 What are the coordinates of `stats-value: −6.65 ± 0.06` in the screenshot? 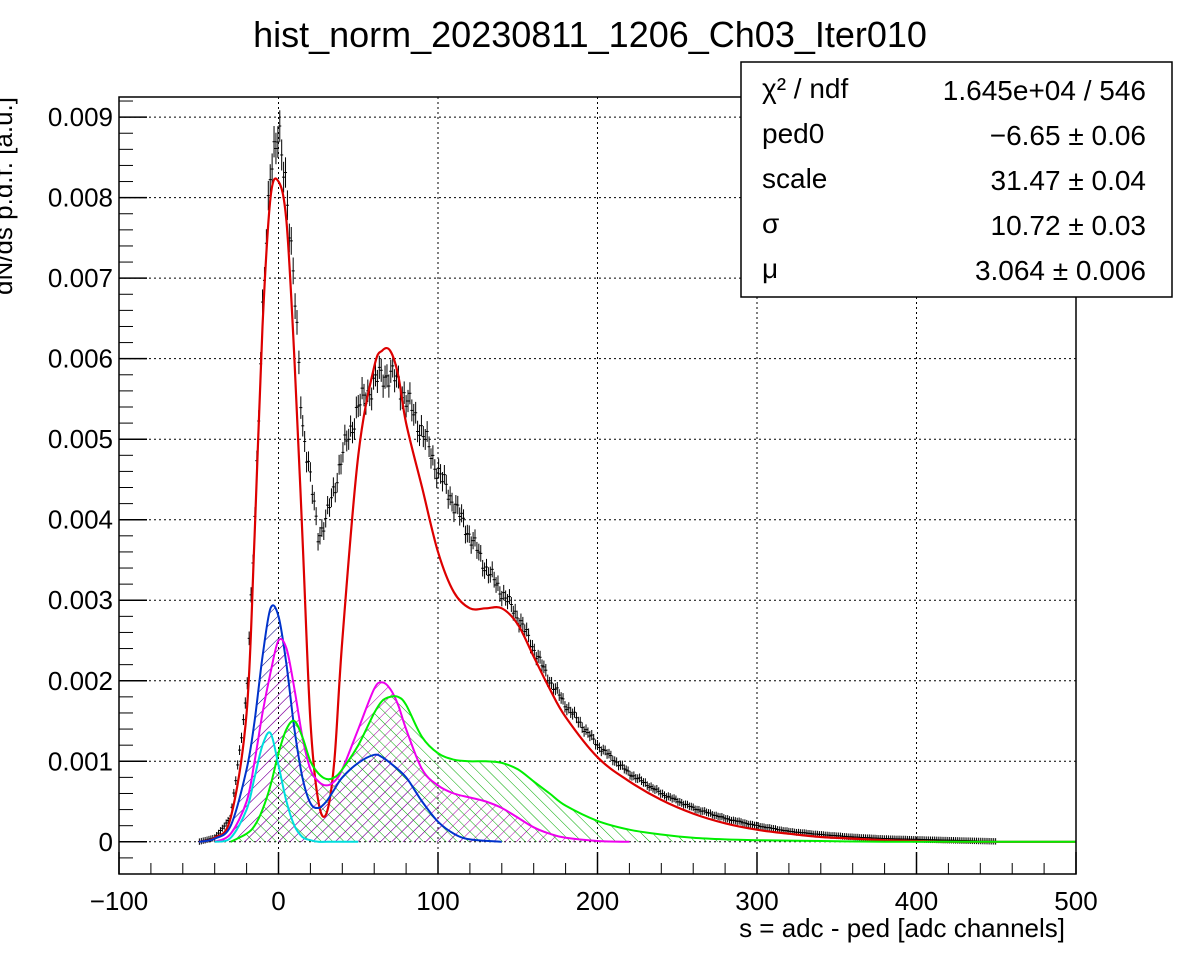 It's located at (1068, 135).